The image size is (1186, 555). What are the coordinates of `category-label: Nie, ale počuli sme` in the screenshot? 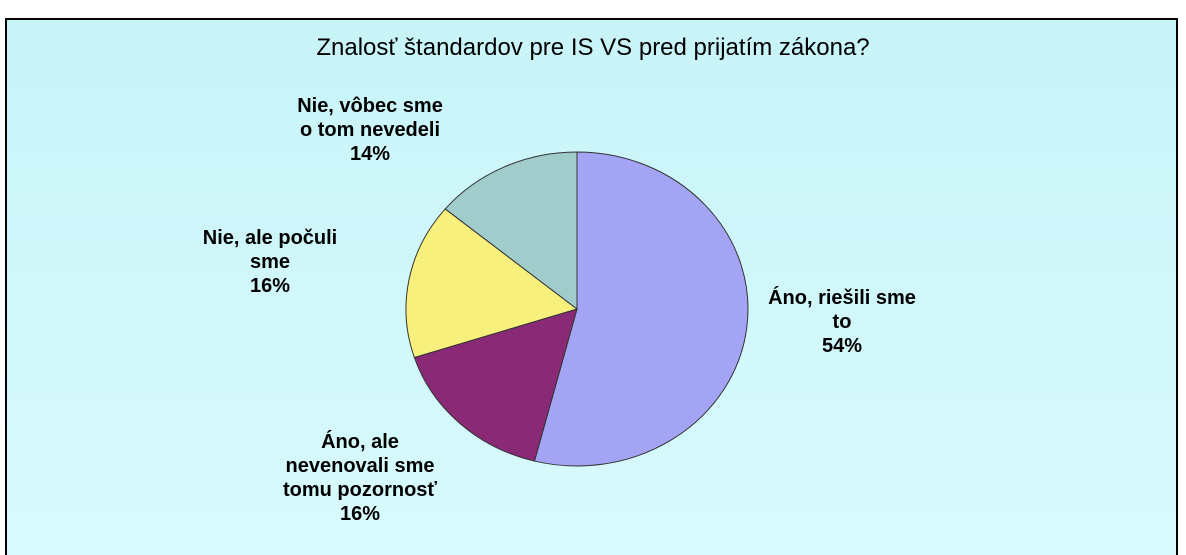 It's located at (270, 250).